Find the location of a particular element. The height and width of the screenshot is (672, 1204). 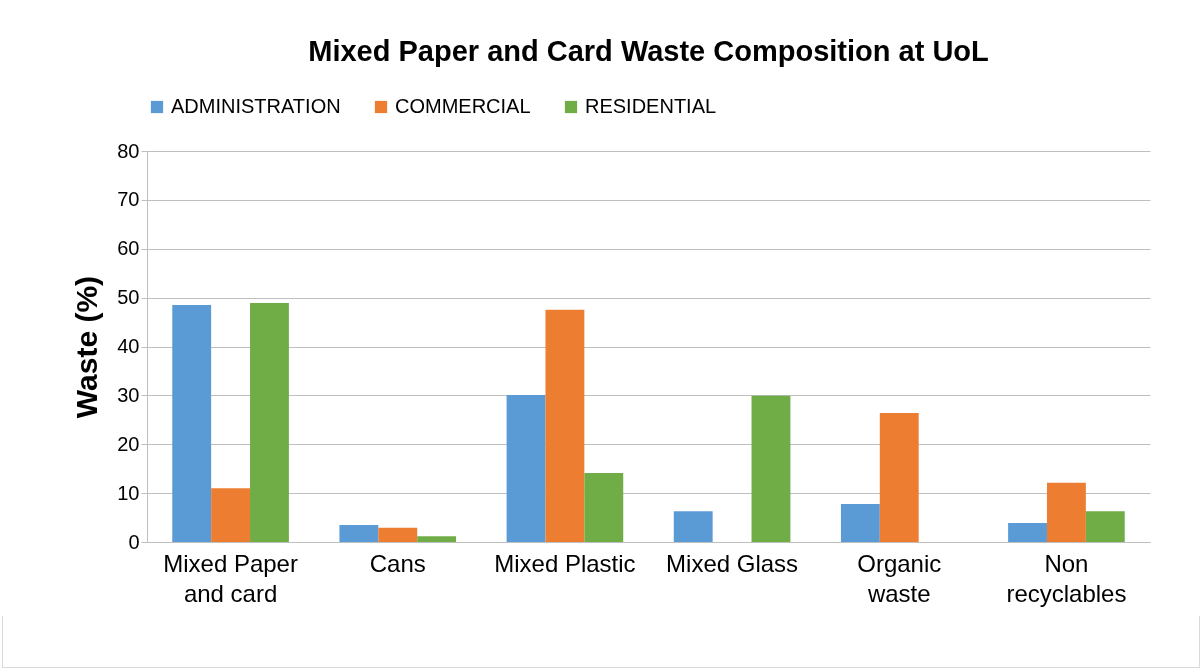

legend-label: RESIDENTIAL is located at coordinates (651, 106).